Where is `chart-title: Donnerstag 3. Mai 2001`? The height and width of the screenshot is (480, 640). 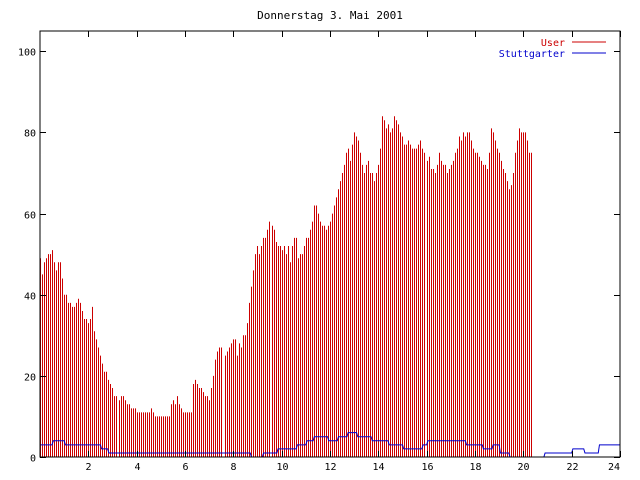
chart-title: Donnerstag 3. Mai 2001 is located at coordinates (330, 15).